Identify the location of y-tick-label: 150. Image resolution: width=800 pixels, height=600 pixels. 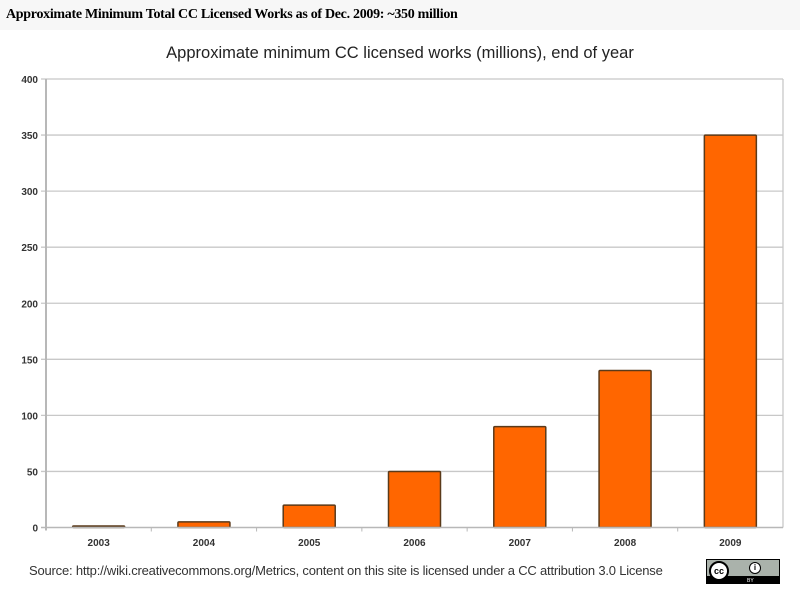
(29, 360).